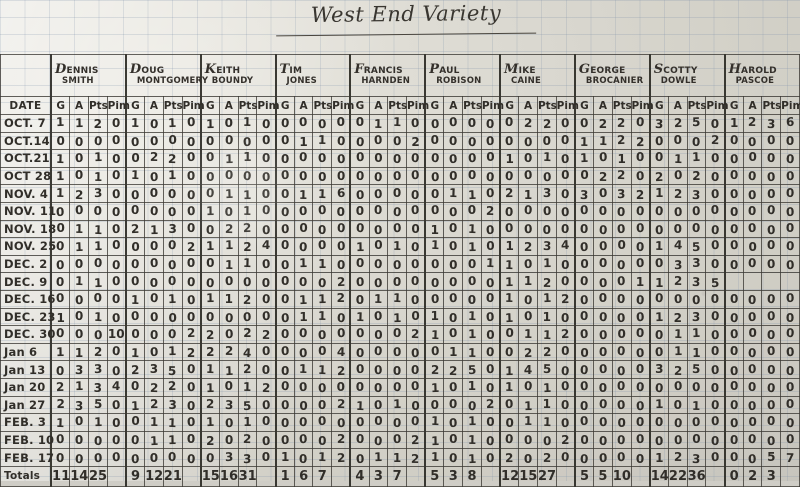 The height and width of the screenshot is (487, 800). I want to click on total-cell: 6, so click(303, 476).